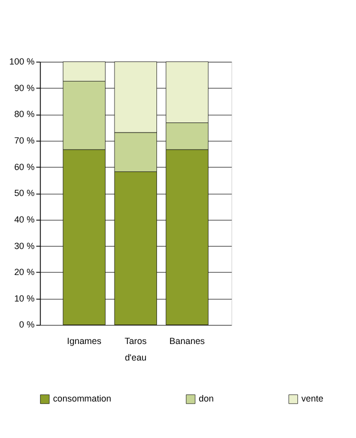 This screenshot has width=356, height=438. What do you see at coordinates (24, 87) in the screenshot?
I see `y-tick-label: 90 %` at bounding box center [24, 87].